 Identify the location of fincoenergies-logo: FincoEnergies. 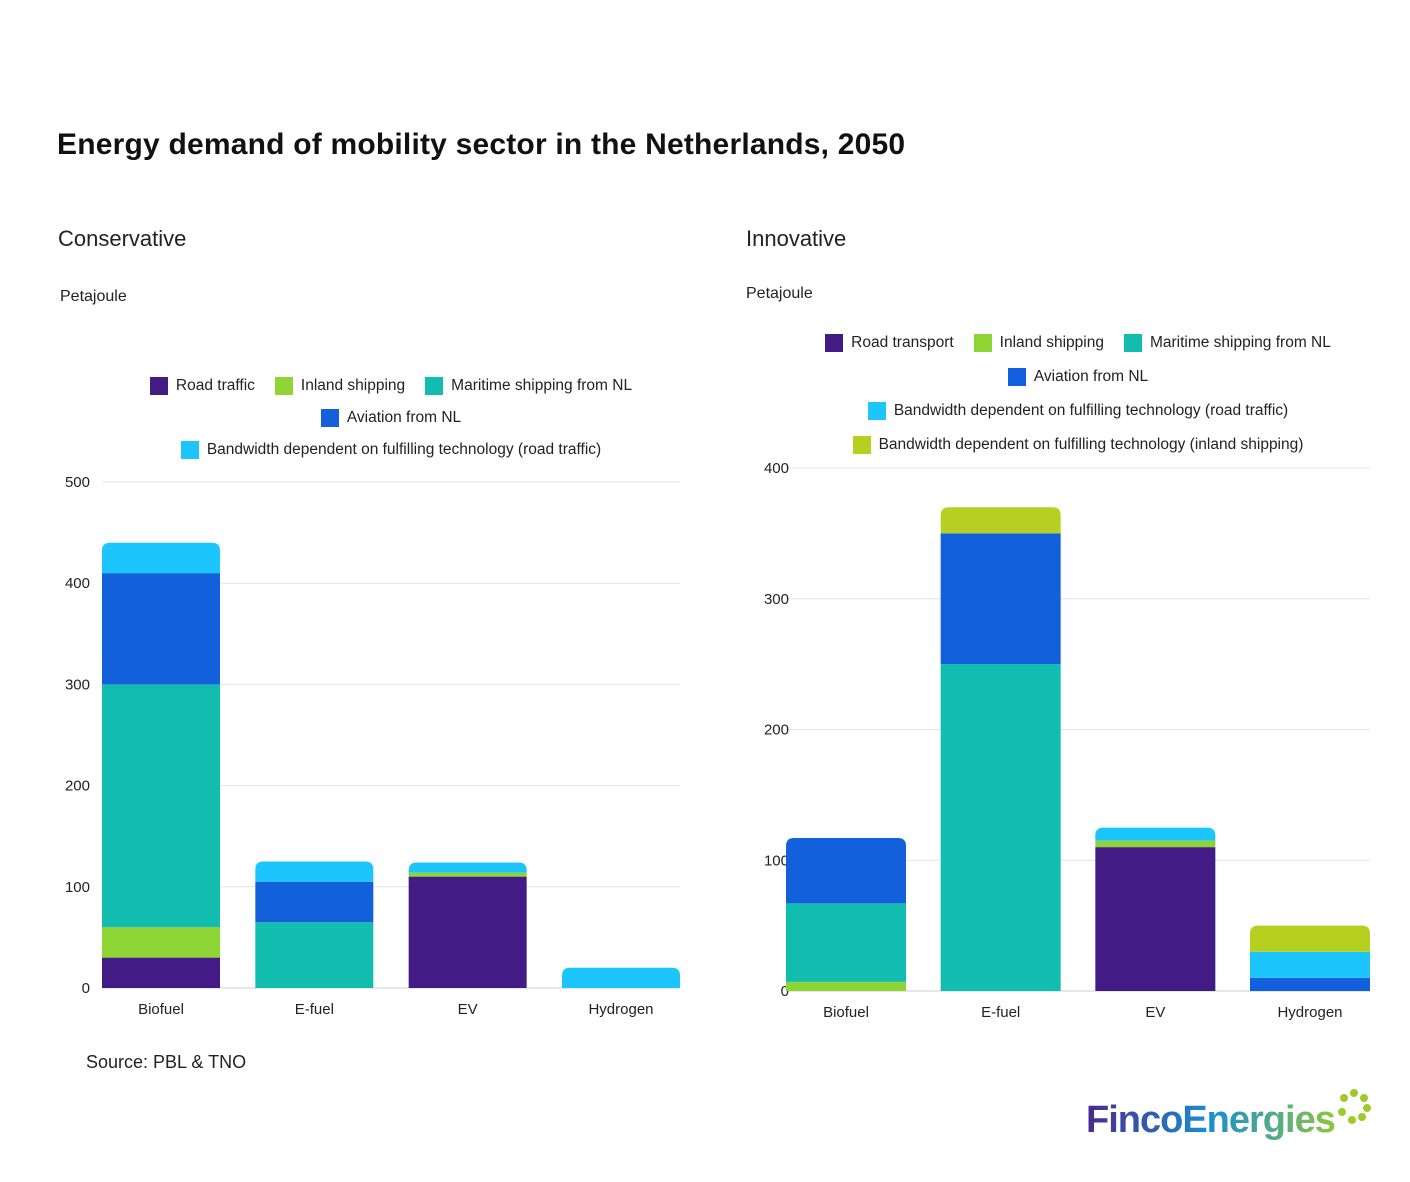
(1231, 1116).